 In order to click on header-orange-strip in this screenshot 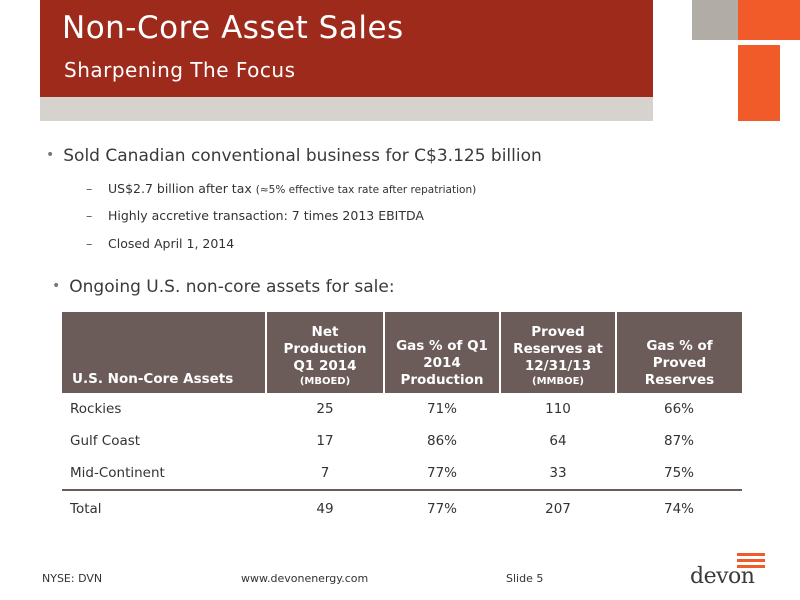, I will do `click(759, 109)`.